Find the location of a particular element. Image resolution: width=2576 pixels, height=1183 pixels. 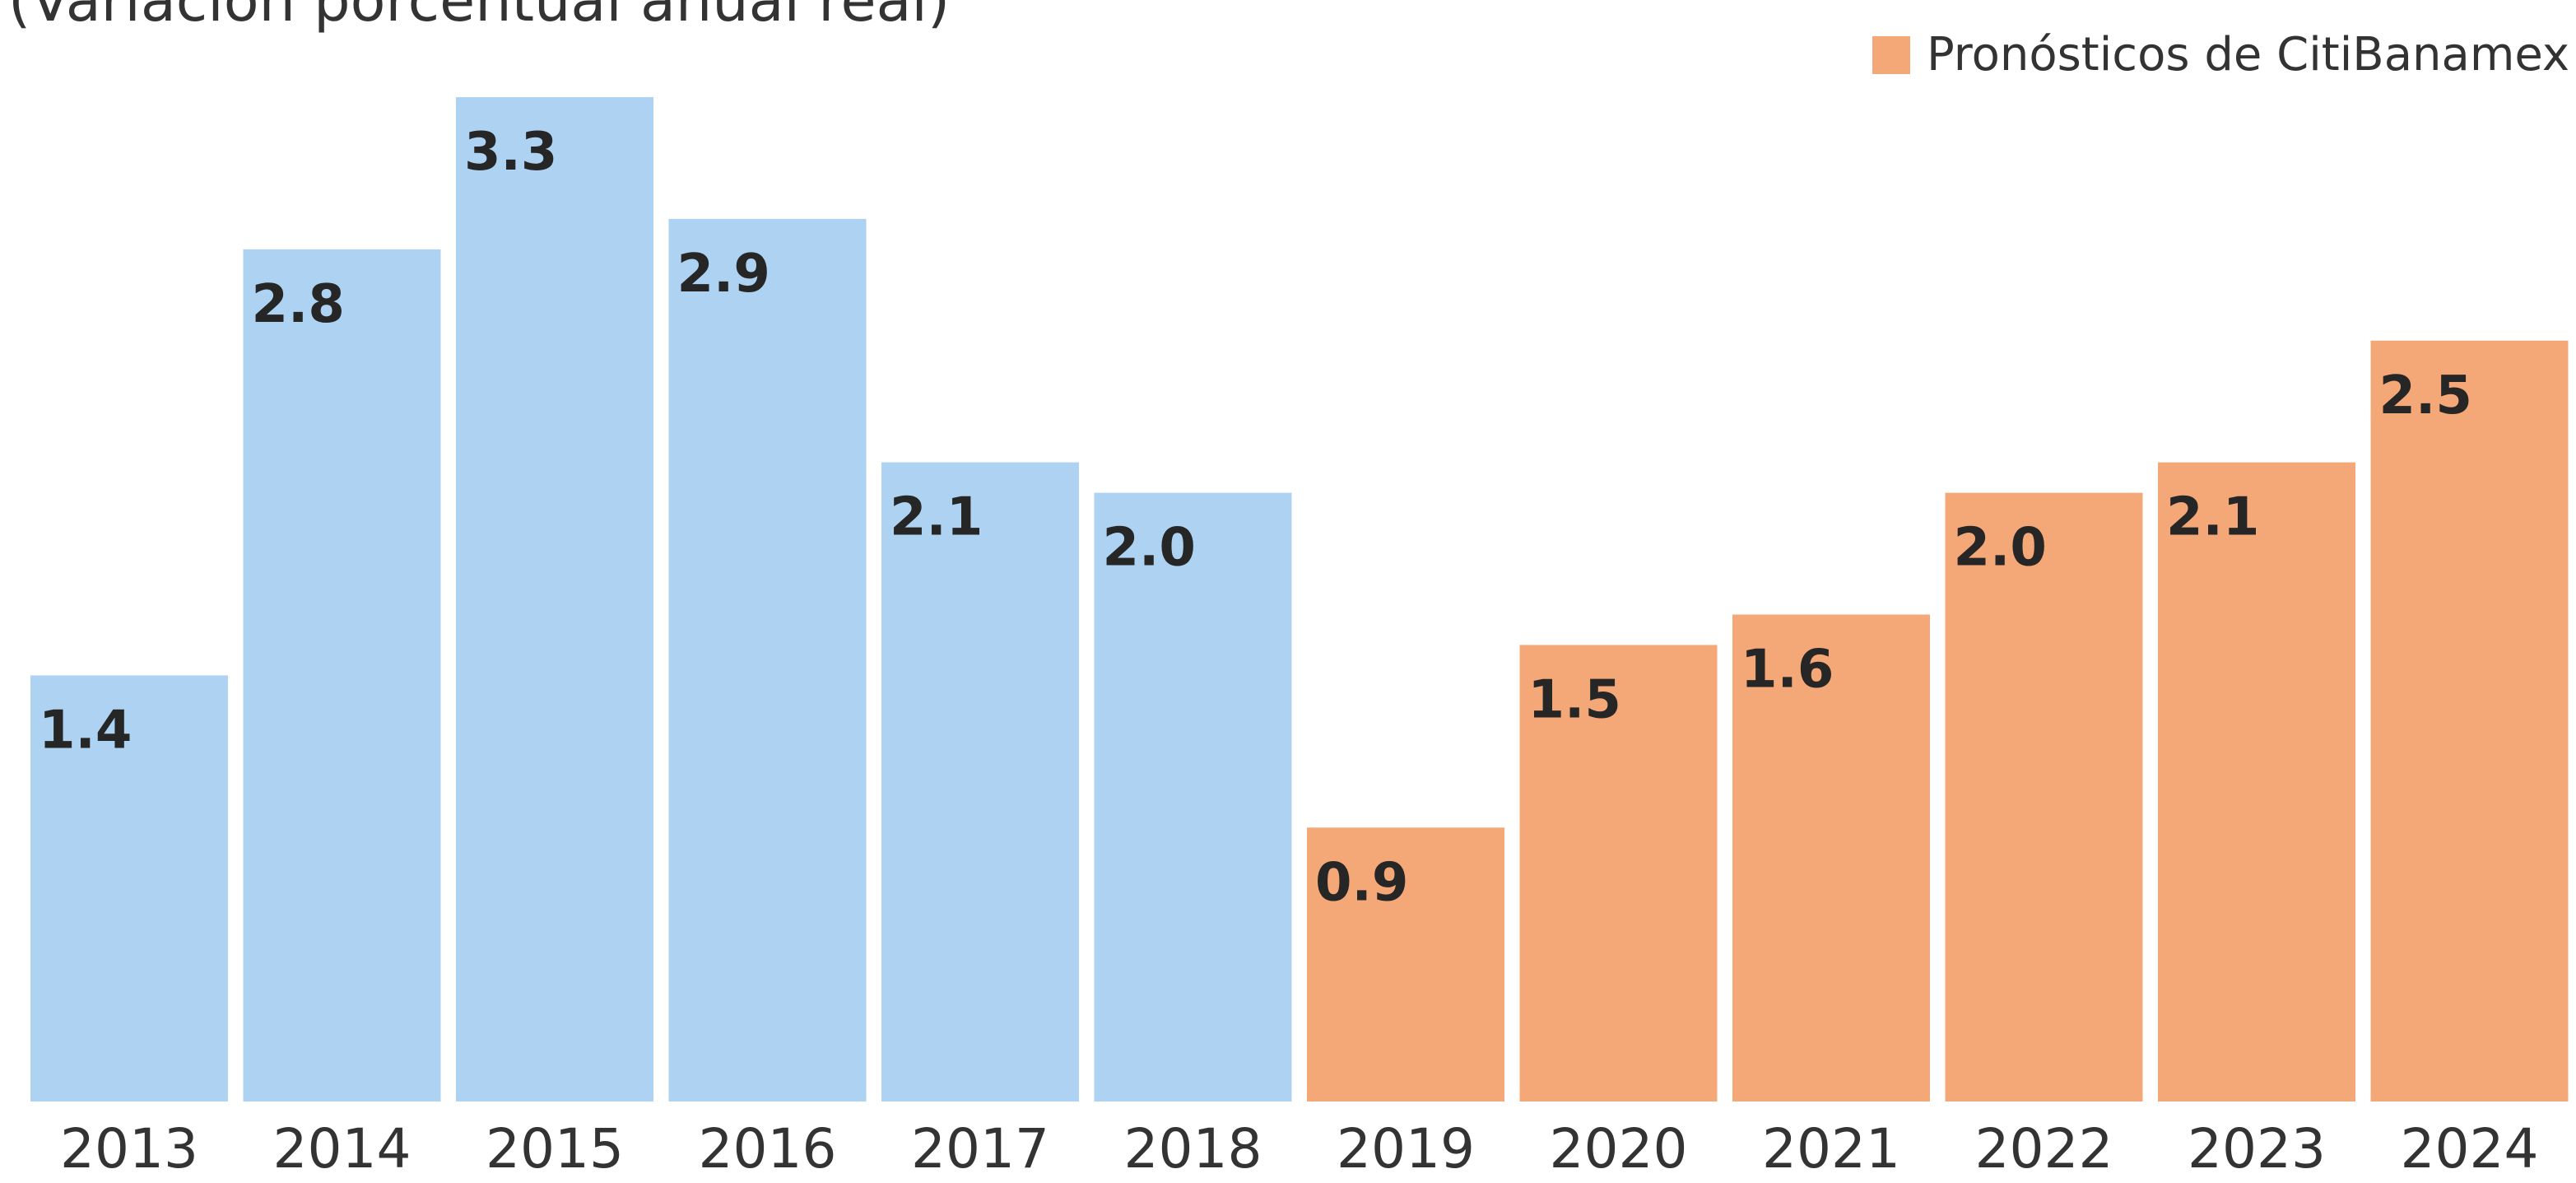

x-tick-label-2023: 2023 is located at coordinates (2257, 1149).